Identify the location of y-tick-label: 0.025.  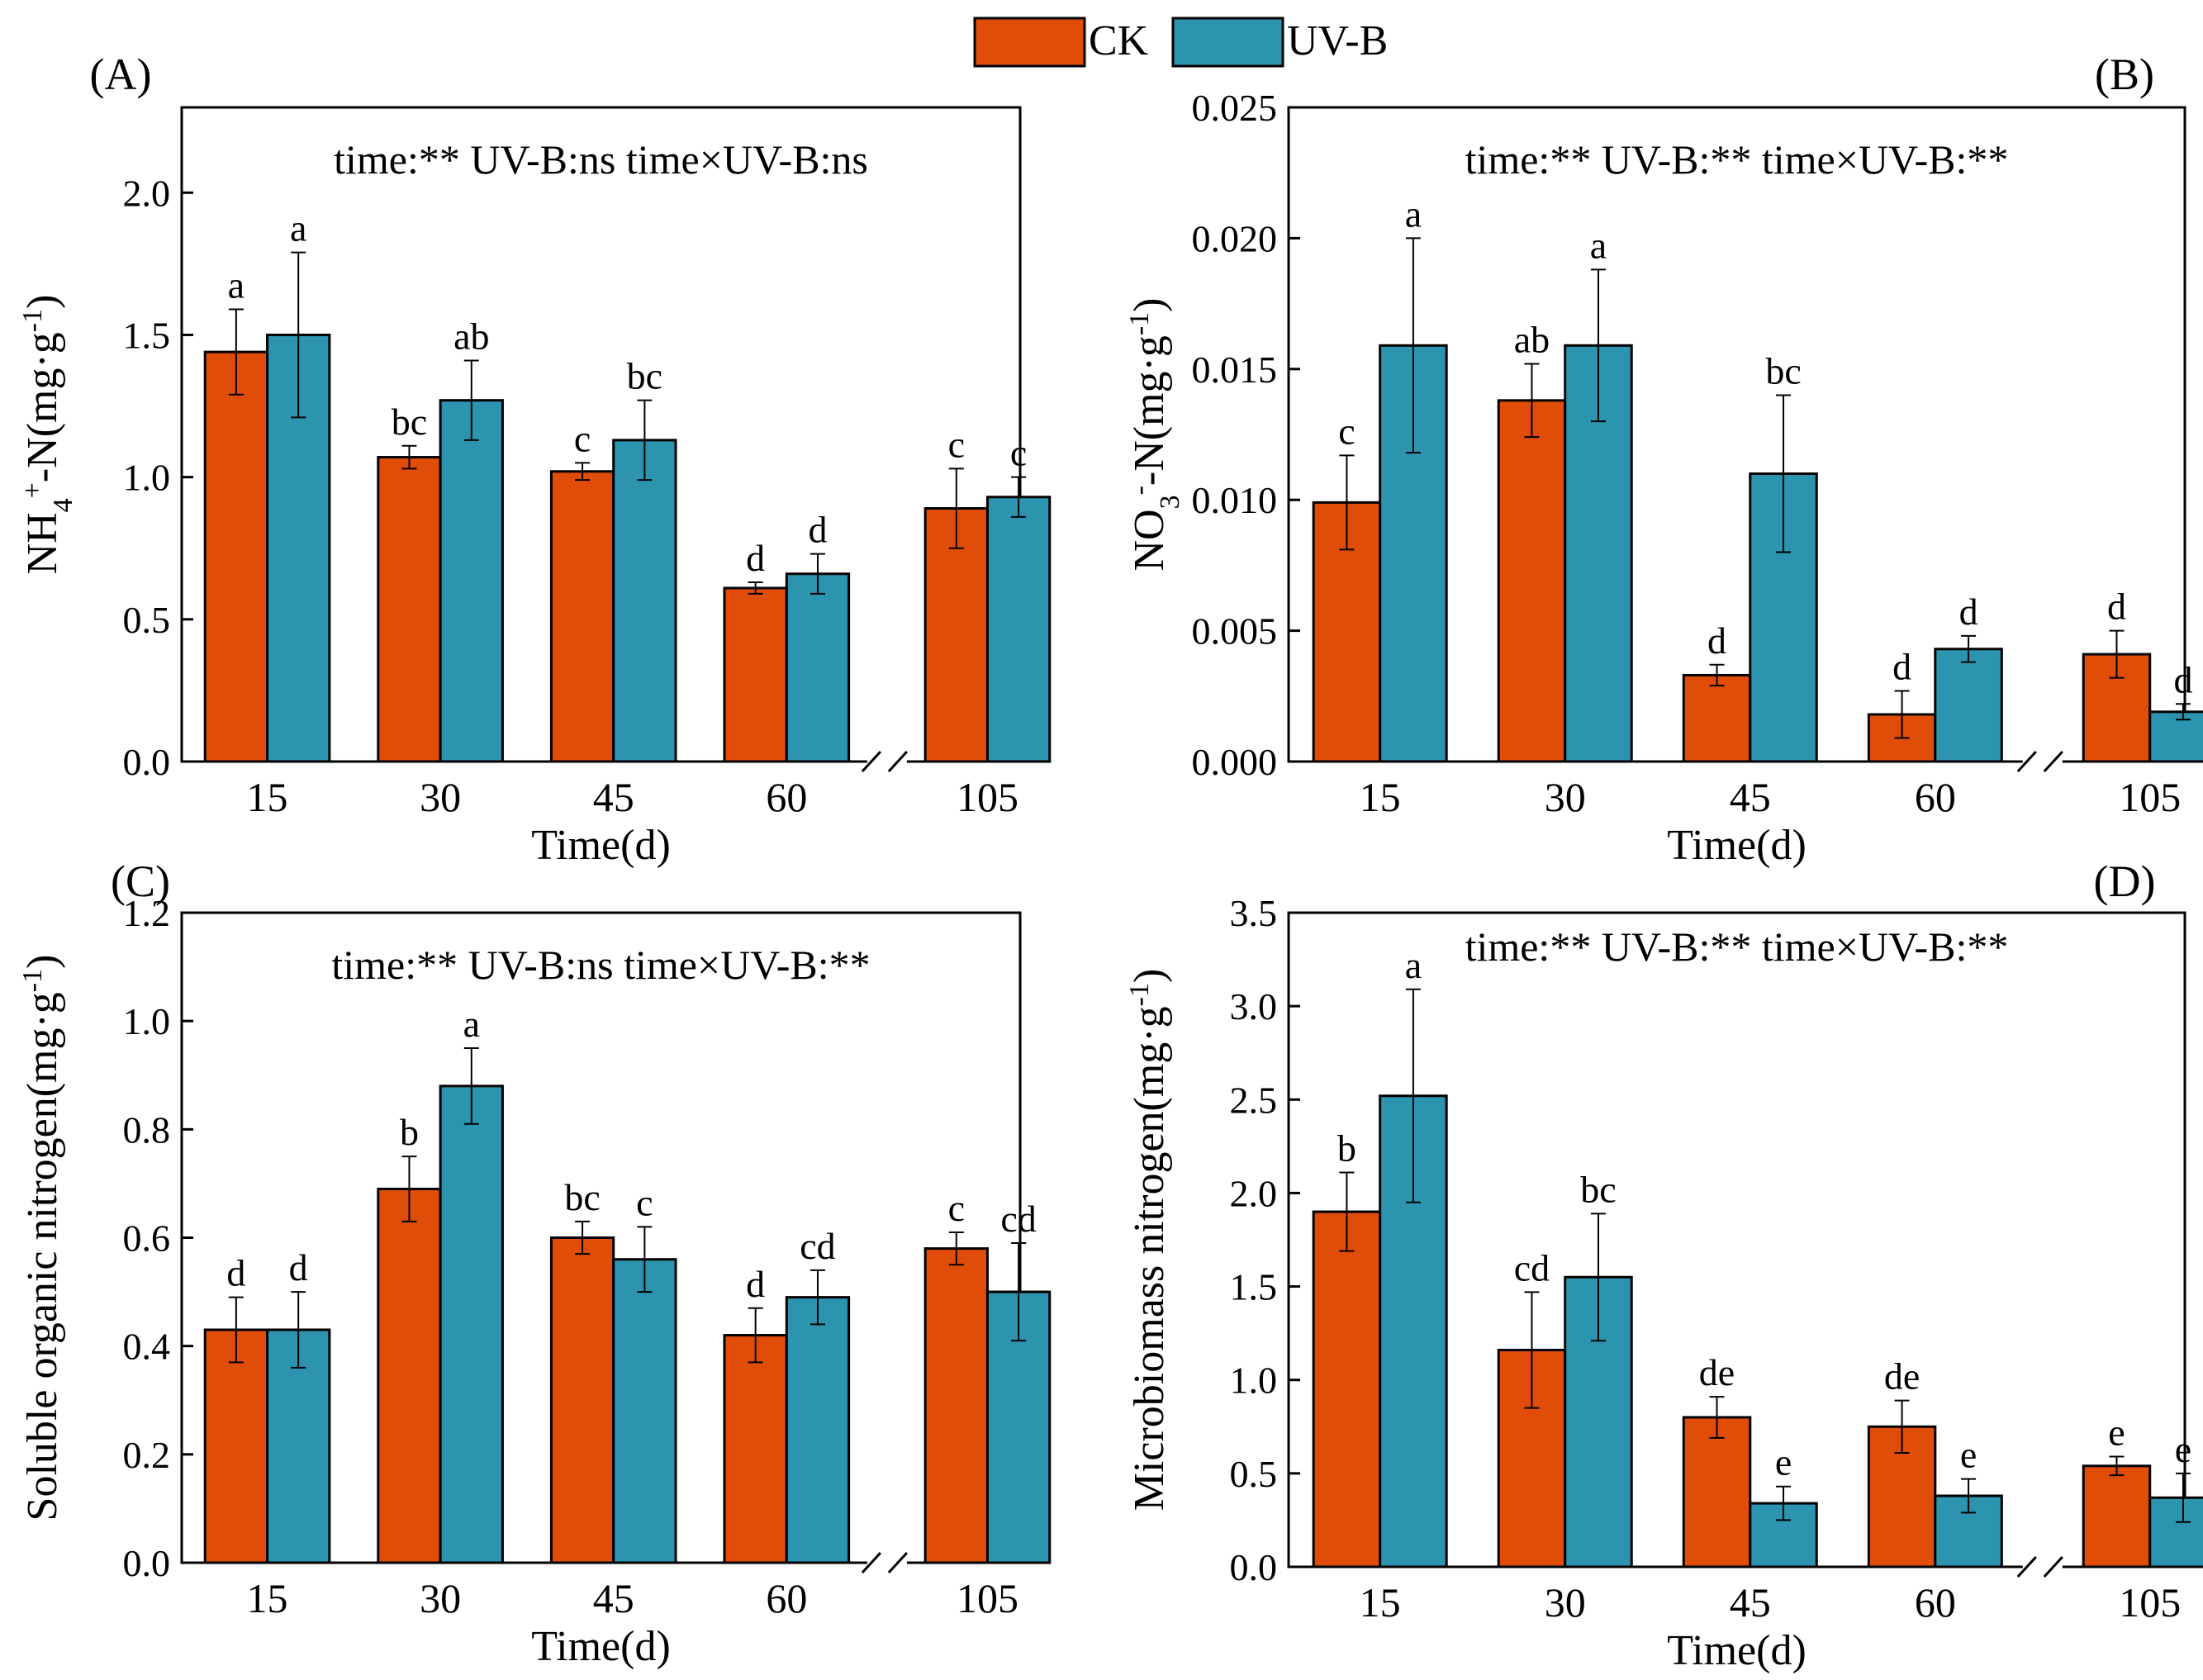
(1235, 108).